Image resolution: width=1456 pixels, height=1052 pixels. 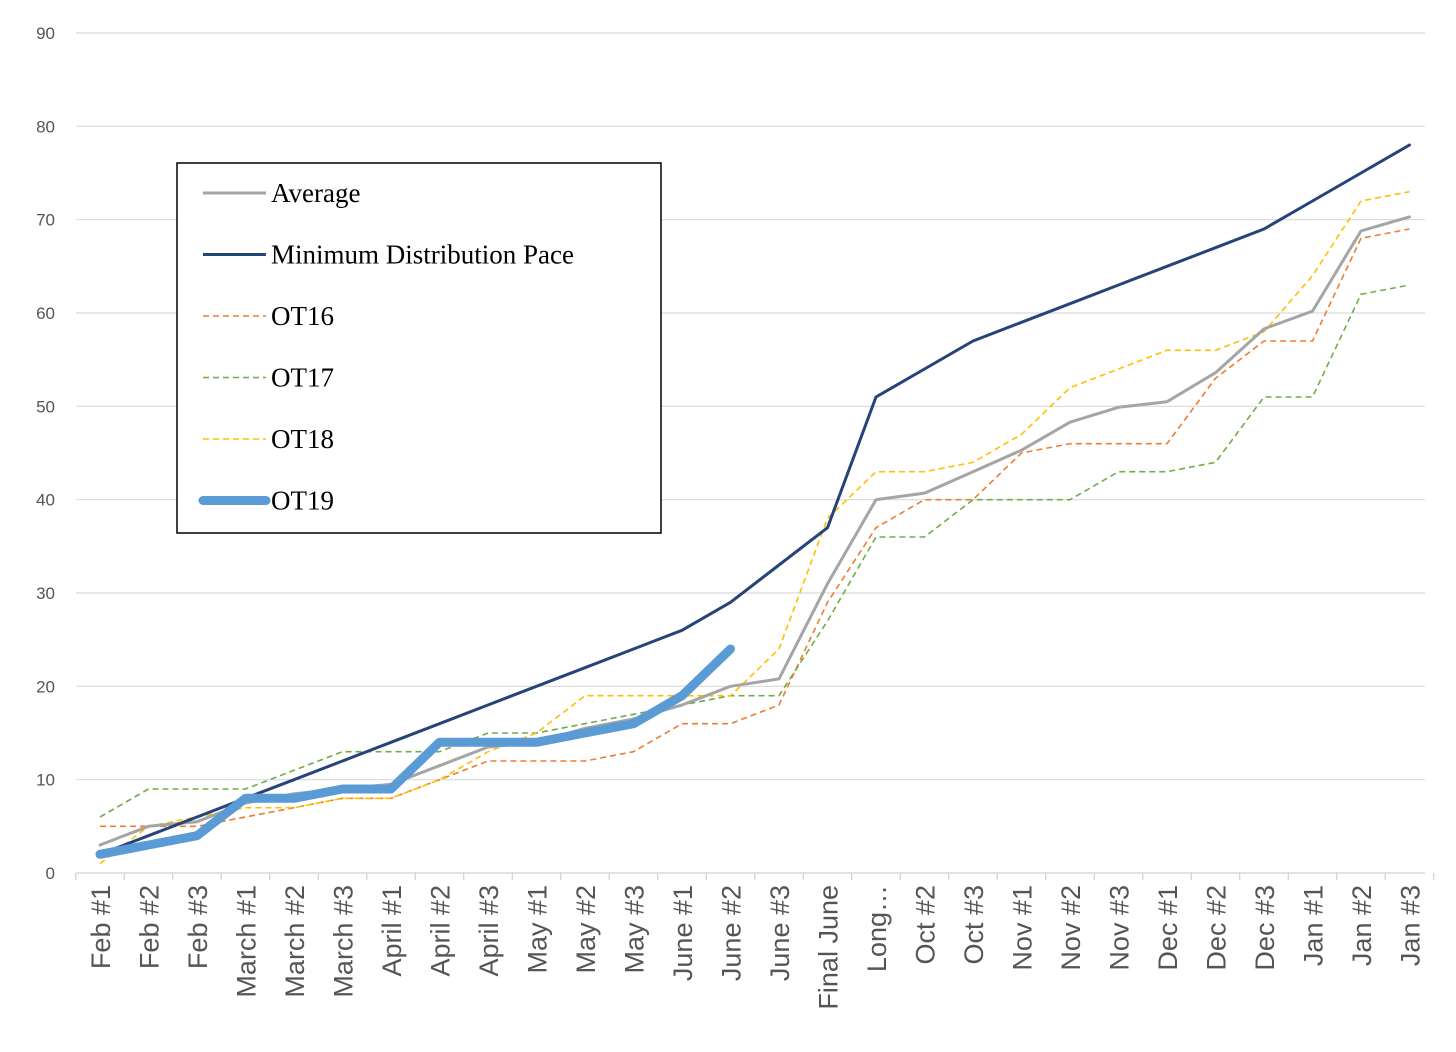 I want to click on x-tick-label: May #1, so click(x=538, y=929).